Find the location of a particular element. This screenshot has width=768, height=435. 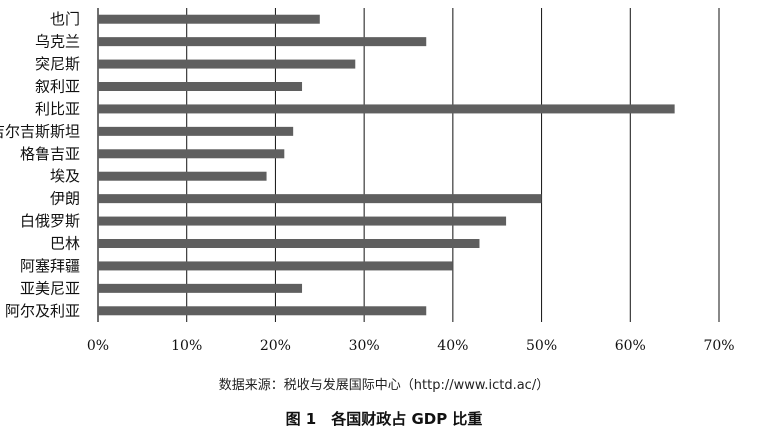

category-label: 吉尔吉斯斯坦 is located at coordinates (40, 131).